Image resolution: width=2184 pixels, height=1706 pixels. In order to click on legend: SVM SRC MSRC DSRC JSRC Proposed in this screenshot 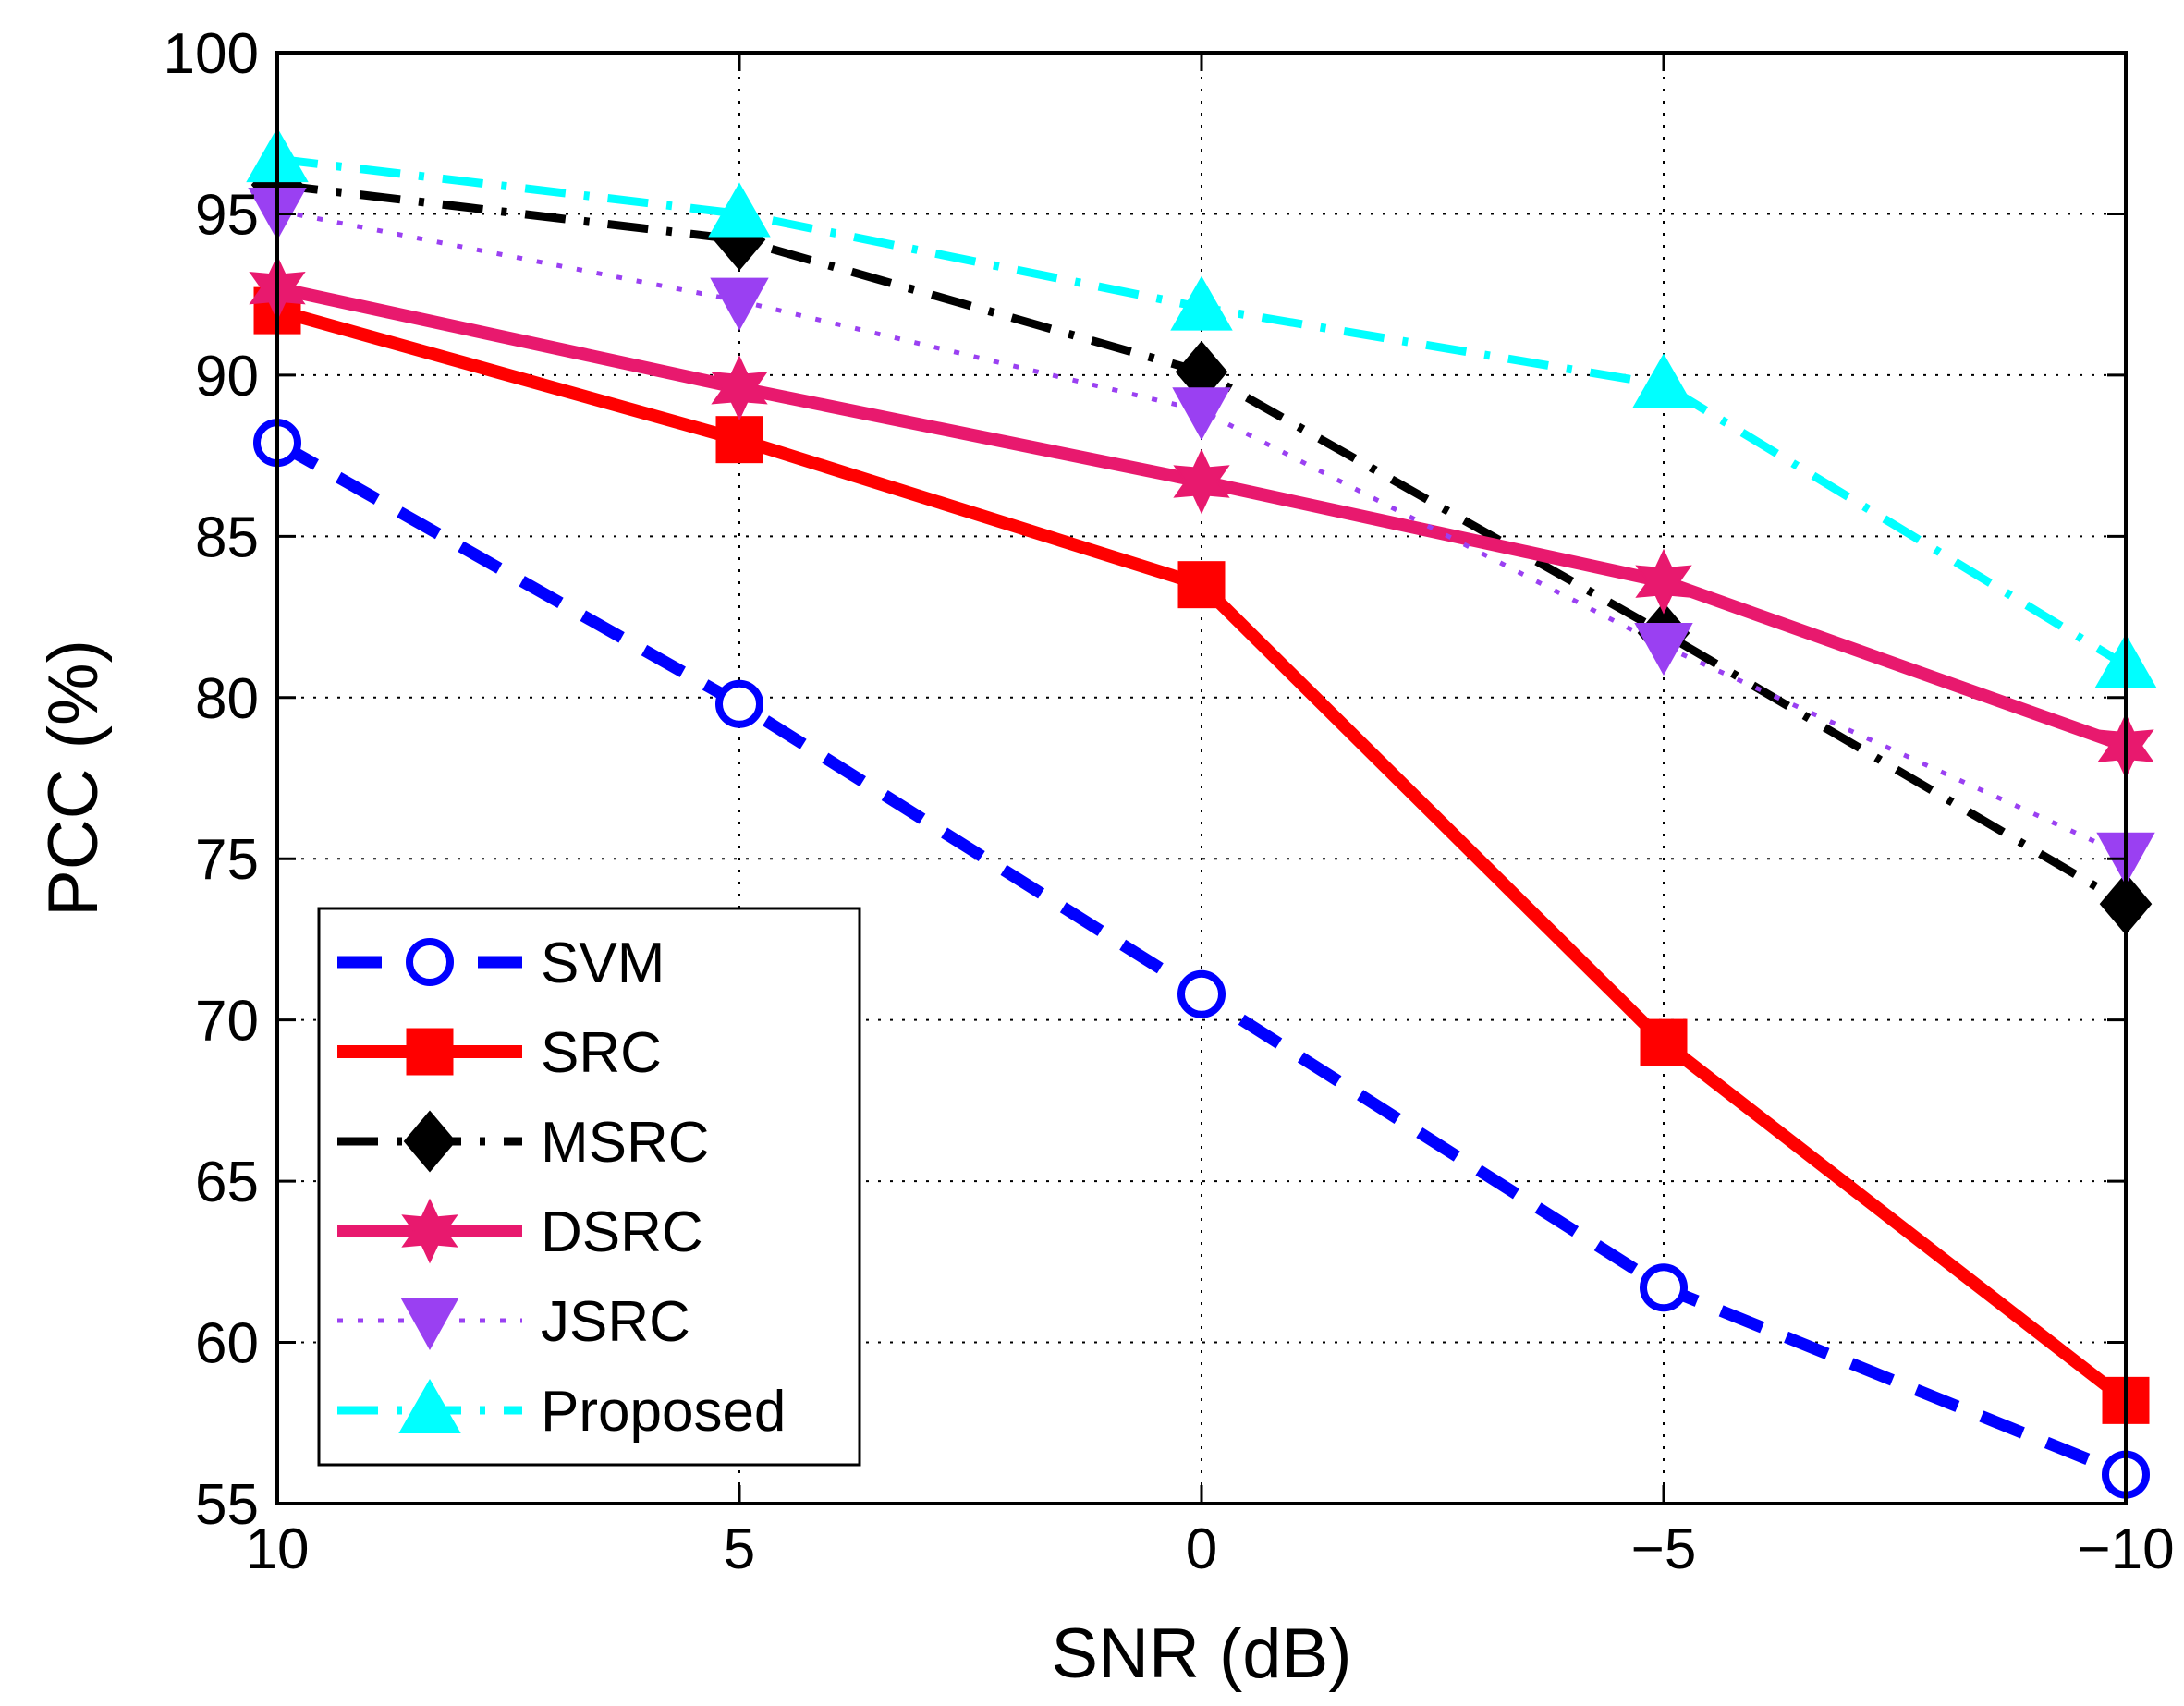, I will do `click(589, 1187)`.